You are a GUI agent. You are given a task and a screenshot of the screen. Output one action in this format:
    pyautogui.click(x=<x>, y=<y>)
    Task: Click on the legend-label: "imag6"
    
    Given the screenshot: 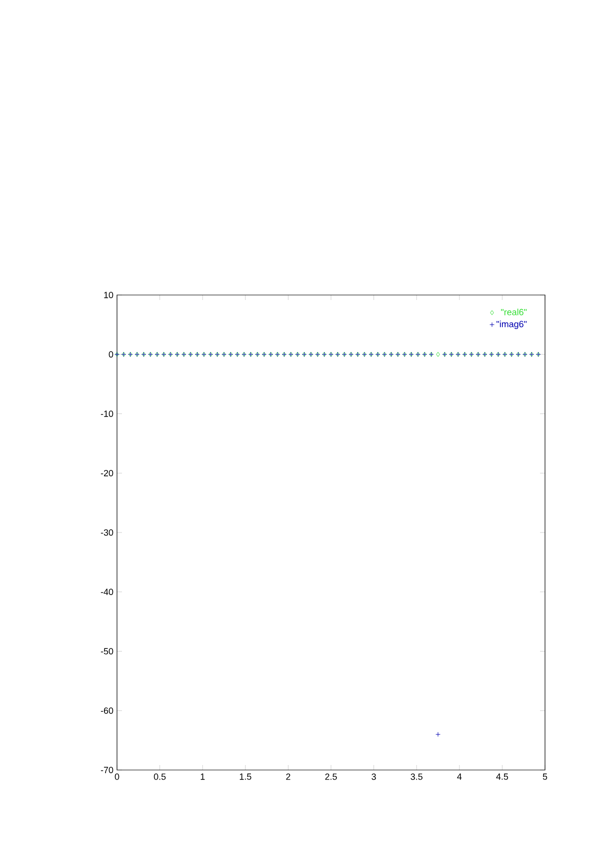 What is the action you would take?
    pyautogui.click(x=511, y=325)
    